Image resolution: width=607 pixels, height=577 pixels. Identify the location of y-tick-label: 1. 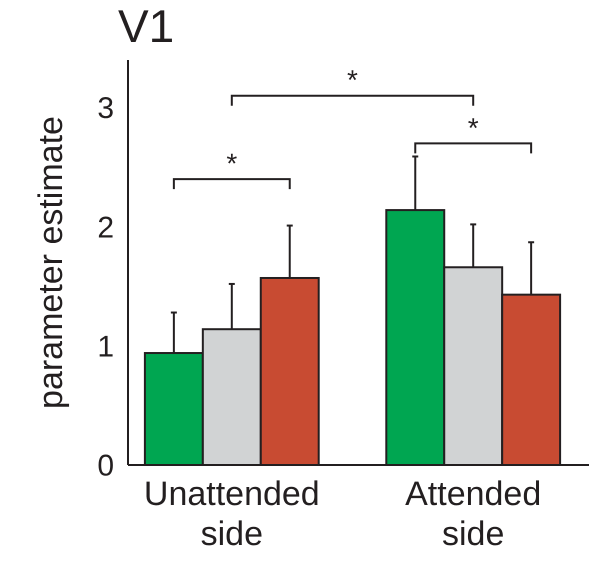
(105, 347).